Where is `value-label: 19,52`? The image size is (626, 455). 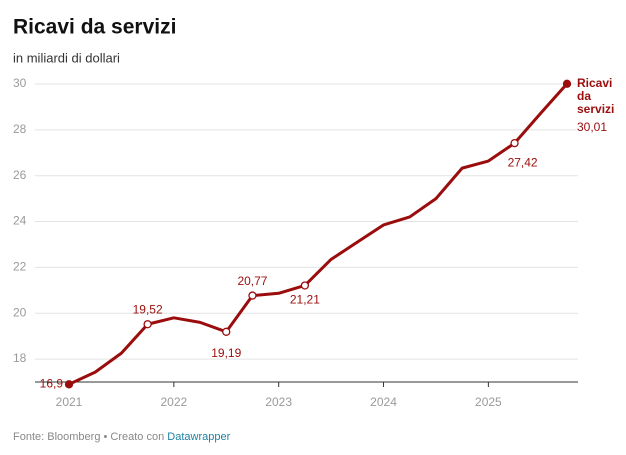 value-label: 19,52 is located at coordinates (148, 309).